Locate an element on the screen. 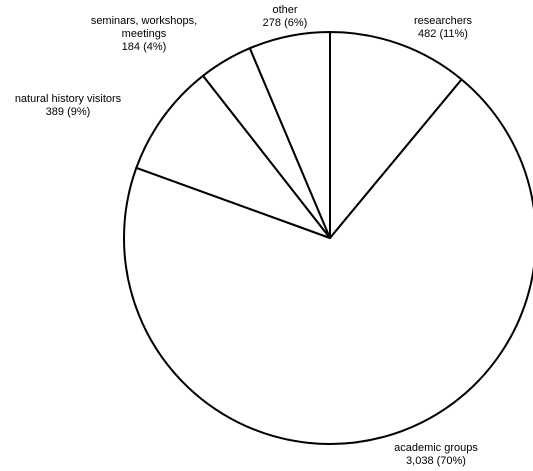 This screenshot has width=533, height=471. slice-value-label: 3,038 (70%) is located at coordinates (436, 461).